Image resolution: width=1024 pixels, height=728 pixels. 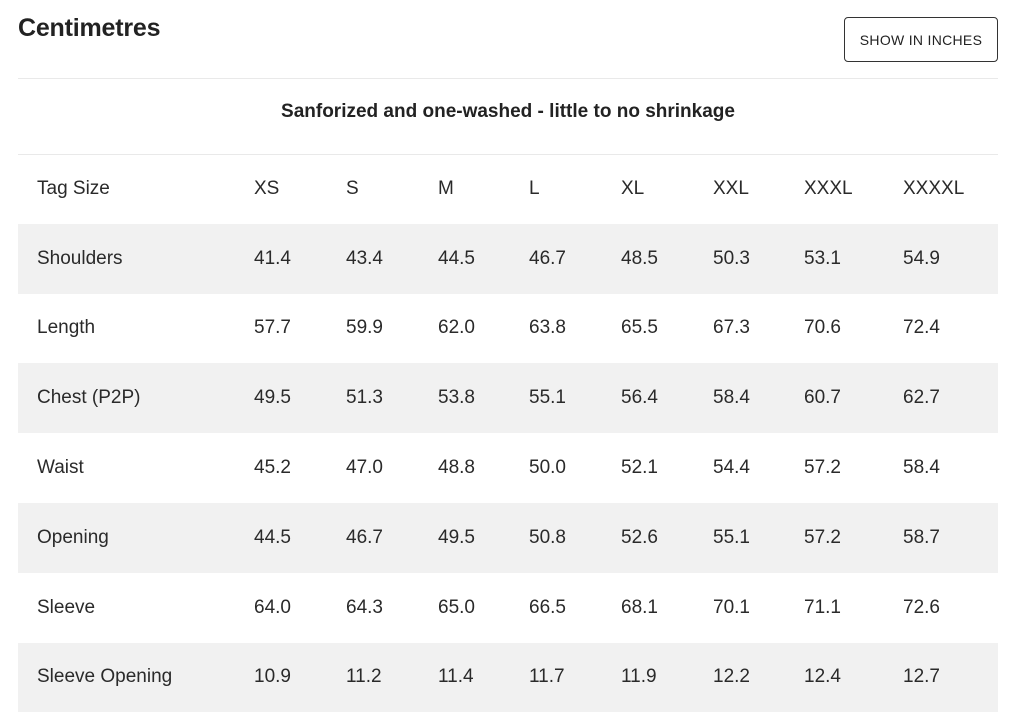 What do you see at coordinates (731, 328) in the screenshot?
I see `measurement-value: 67.3` at bounding box center [731, 328].